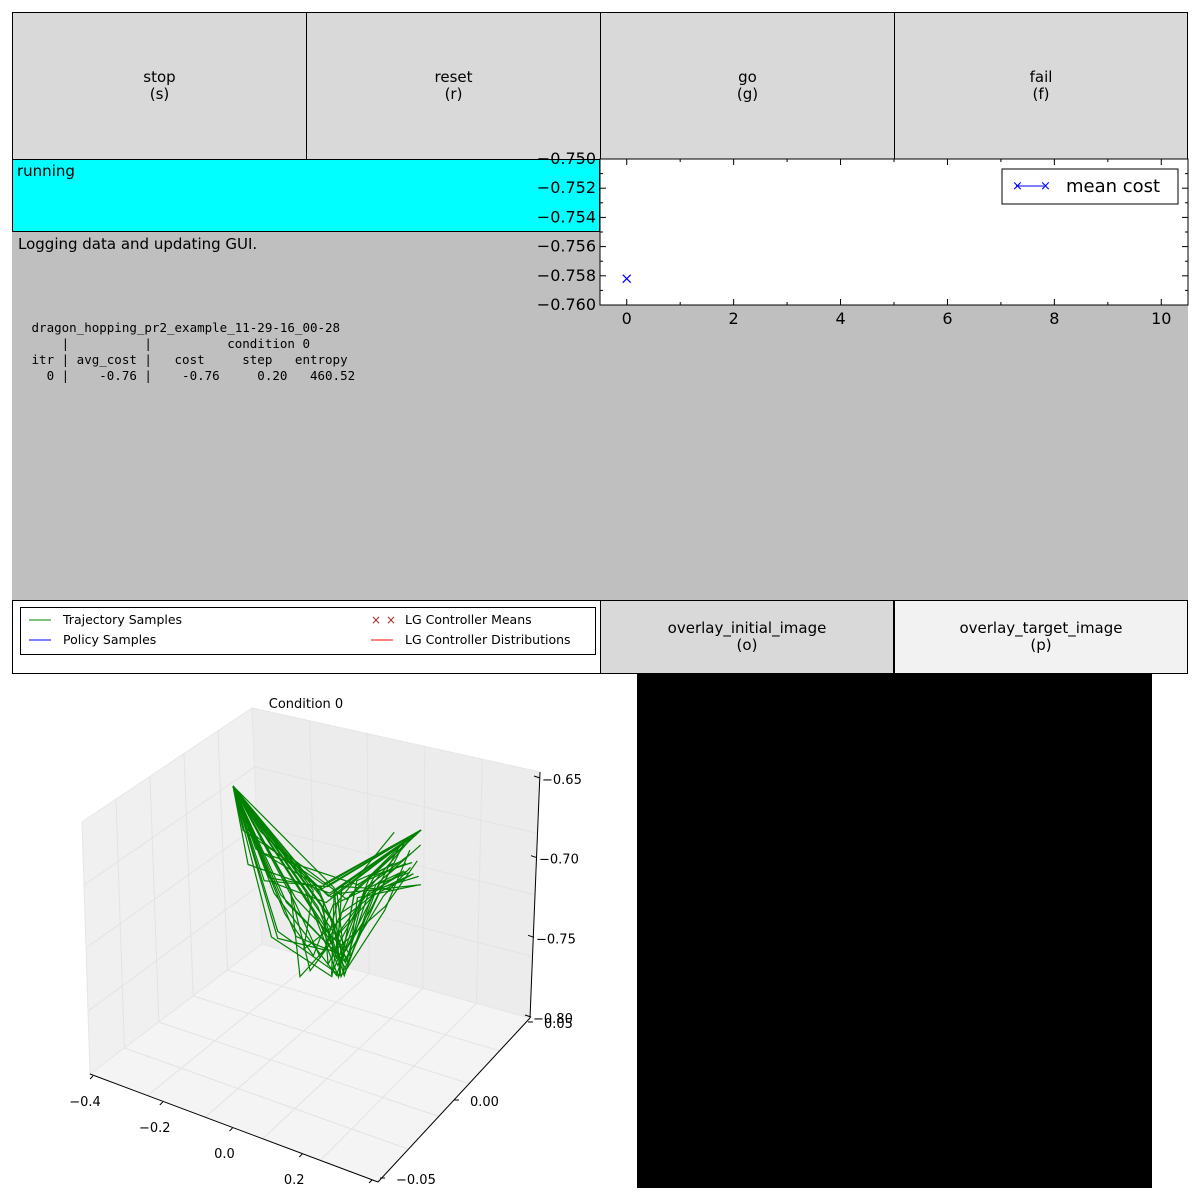  What do you see at coordinates (894, 452) in the screenshot?
I see `log-panel-extension` at bounding box center [894, 452].